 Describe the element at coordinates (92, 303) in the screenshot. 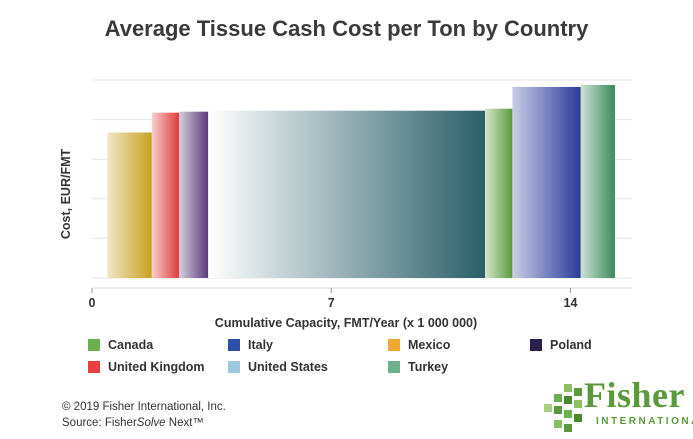

I see `x-tick-label: 0` at that location.